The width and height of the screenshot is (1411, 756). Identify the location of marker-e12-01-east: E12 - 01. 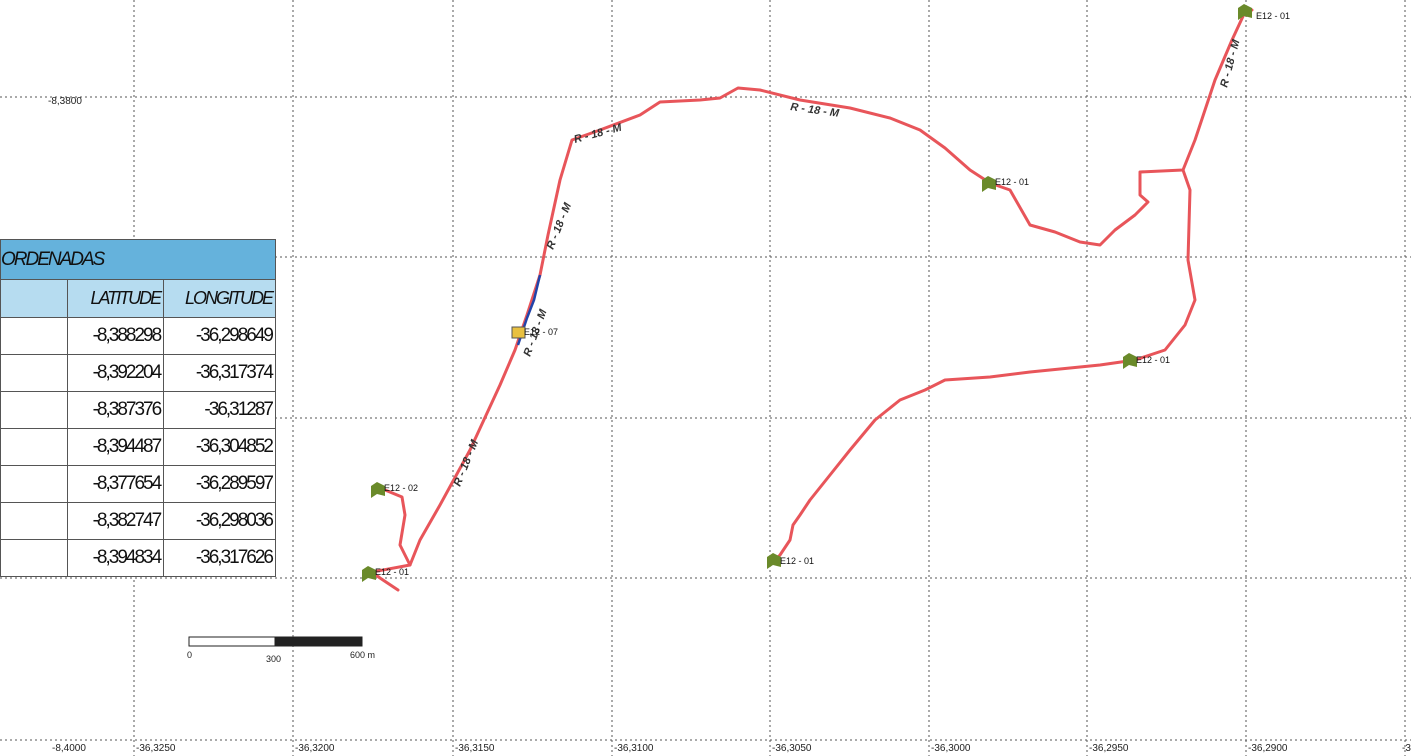
(1146, 361).